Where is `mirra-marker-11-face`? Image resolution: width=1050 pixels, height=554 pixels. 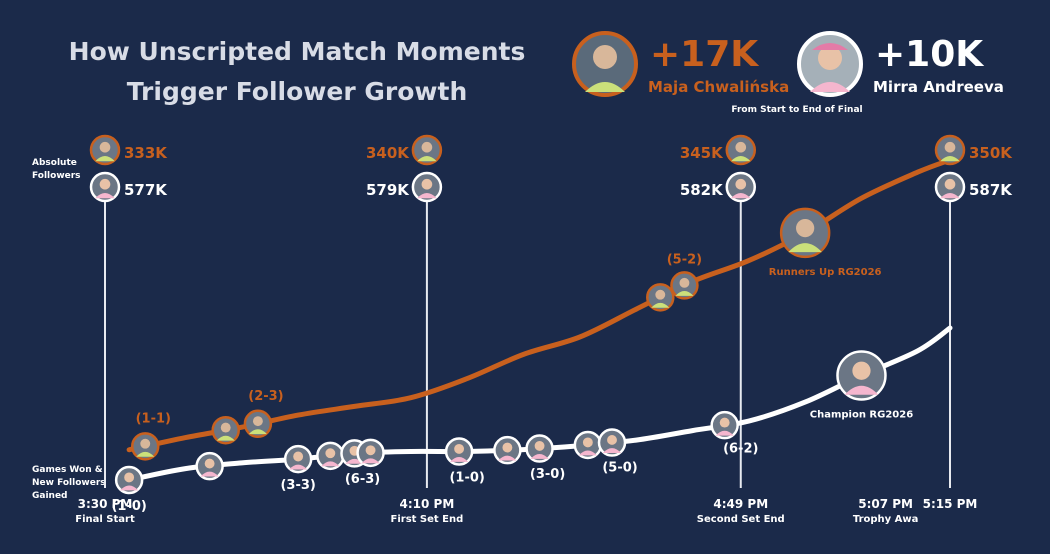 mirra-marker-11-face is located at coordinates (724, 422).